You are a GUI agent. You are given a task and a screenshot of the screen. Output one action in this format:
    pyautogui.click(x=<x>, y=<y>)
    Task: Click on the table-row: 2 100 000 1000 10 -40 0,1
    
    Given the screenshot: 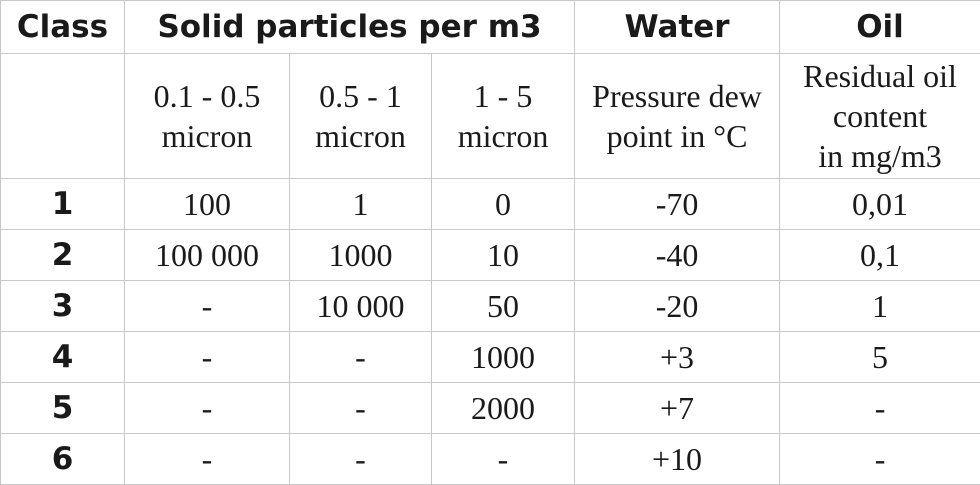 What is the action you would take?
    pyautogui.click(x=490, y=255)
    